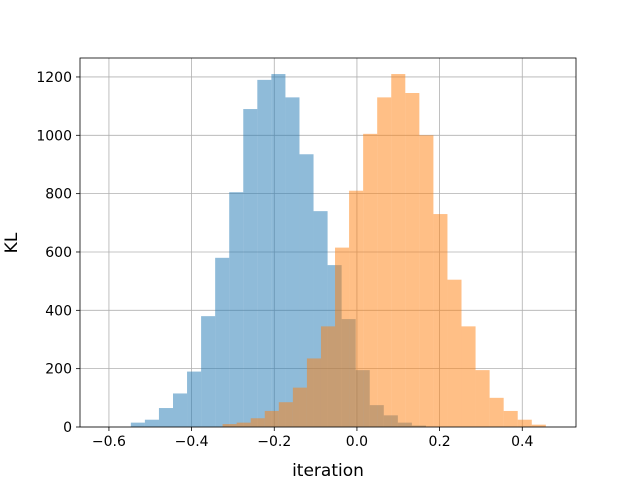  What do you see at coordinates (192, 442) in the screenshot?
I see `x-tick-label: −0.4` at bounding box center [192, 442].